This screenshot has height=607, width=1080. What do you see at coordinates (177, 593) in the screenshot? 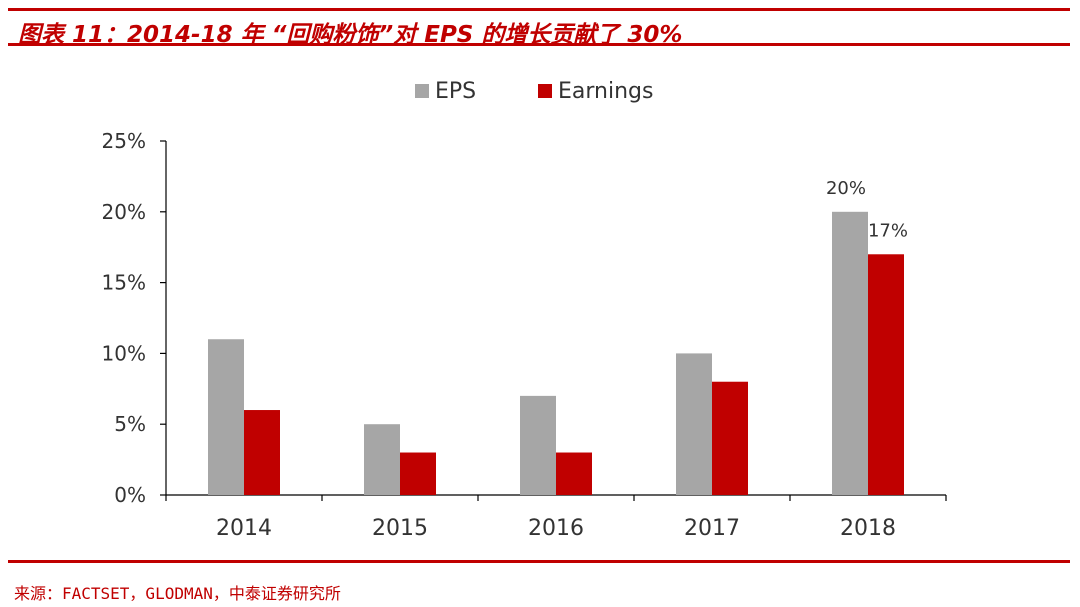
I see `source-note: 来源：FACTSET，GLODMAN，中泰证券研究所` at bounding box center [177, 593].